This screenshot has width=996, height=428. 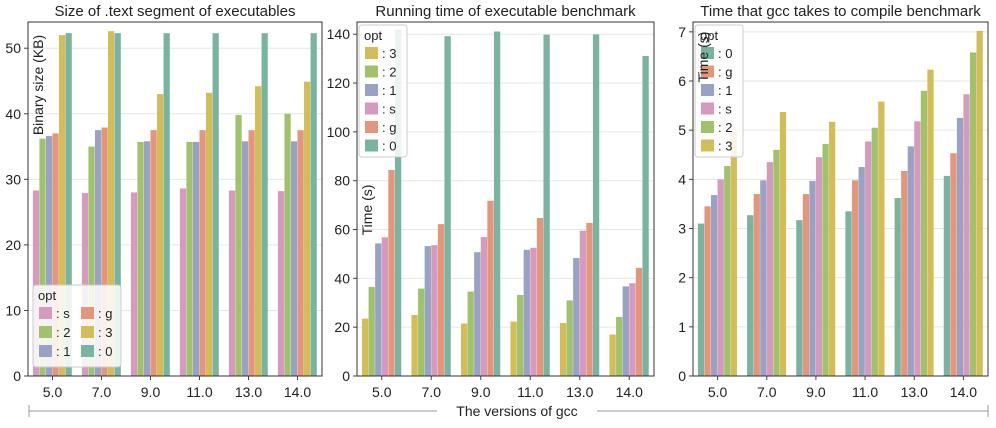 What do you see at coordinates (629, 392) in the screenshot?
I see `x-tick-label: 14.0` at bounding box center [629, 392].